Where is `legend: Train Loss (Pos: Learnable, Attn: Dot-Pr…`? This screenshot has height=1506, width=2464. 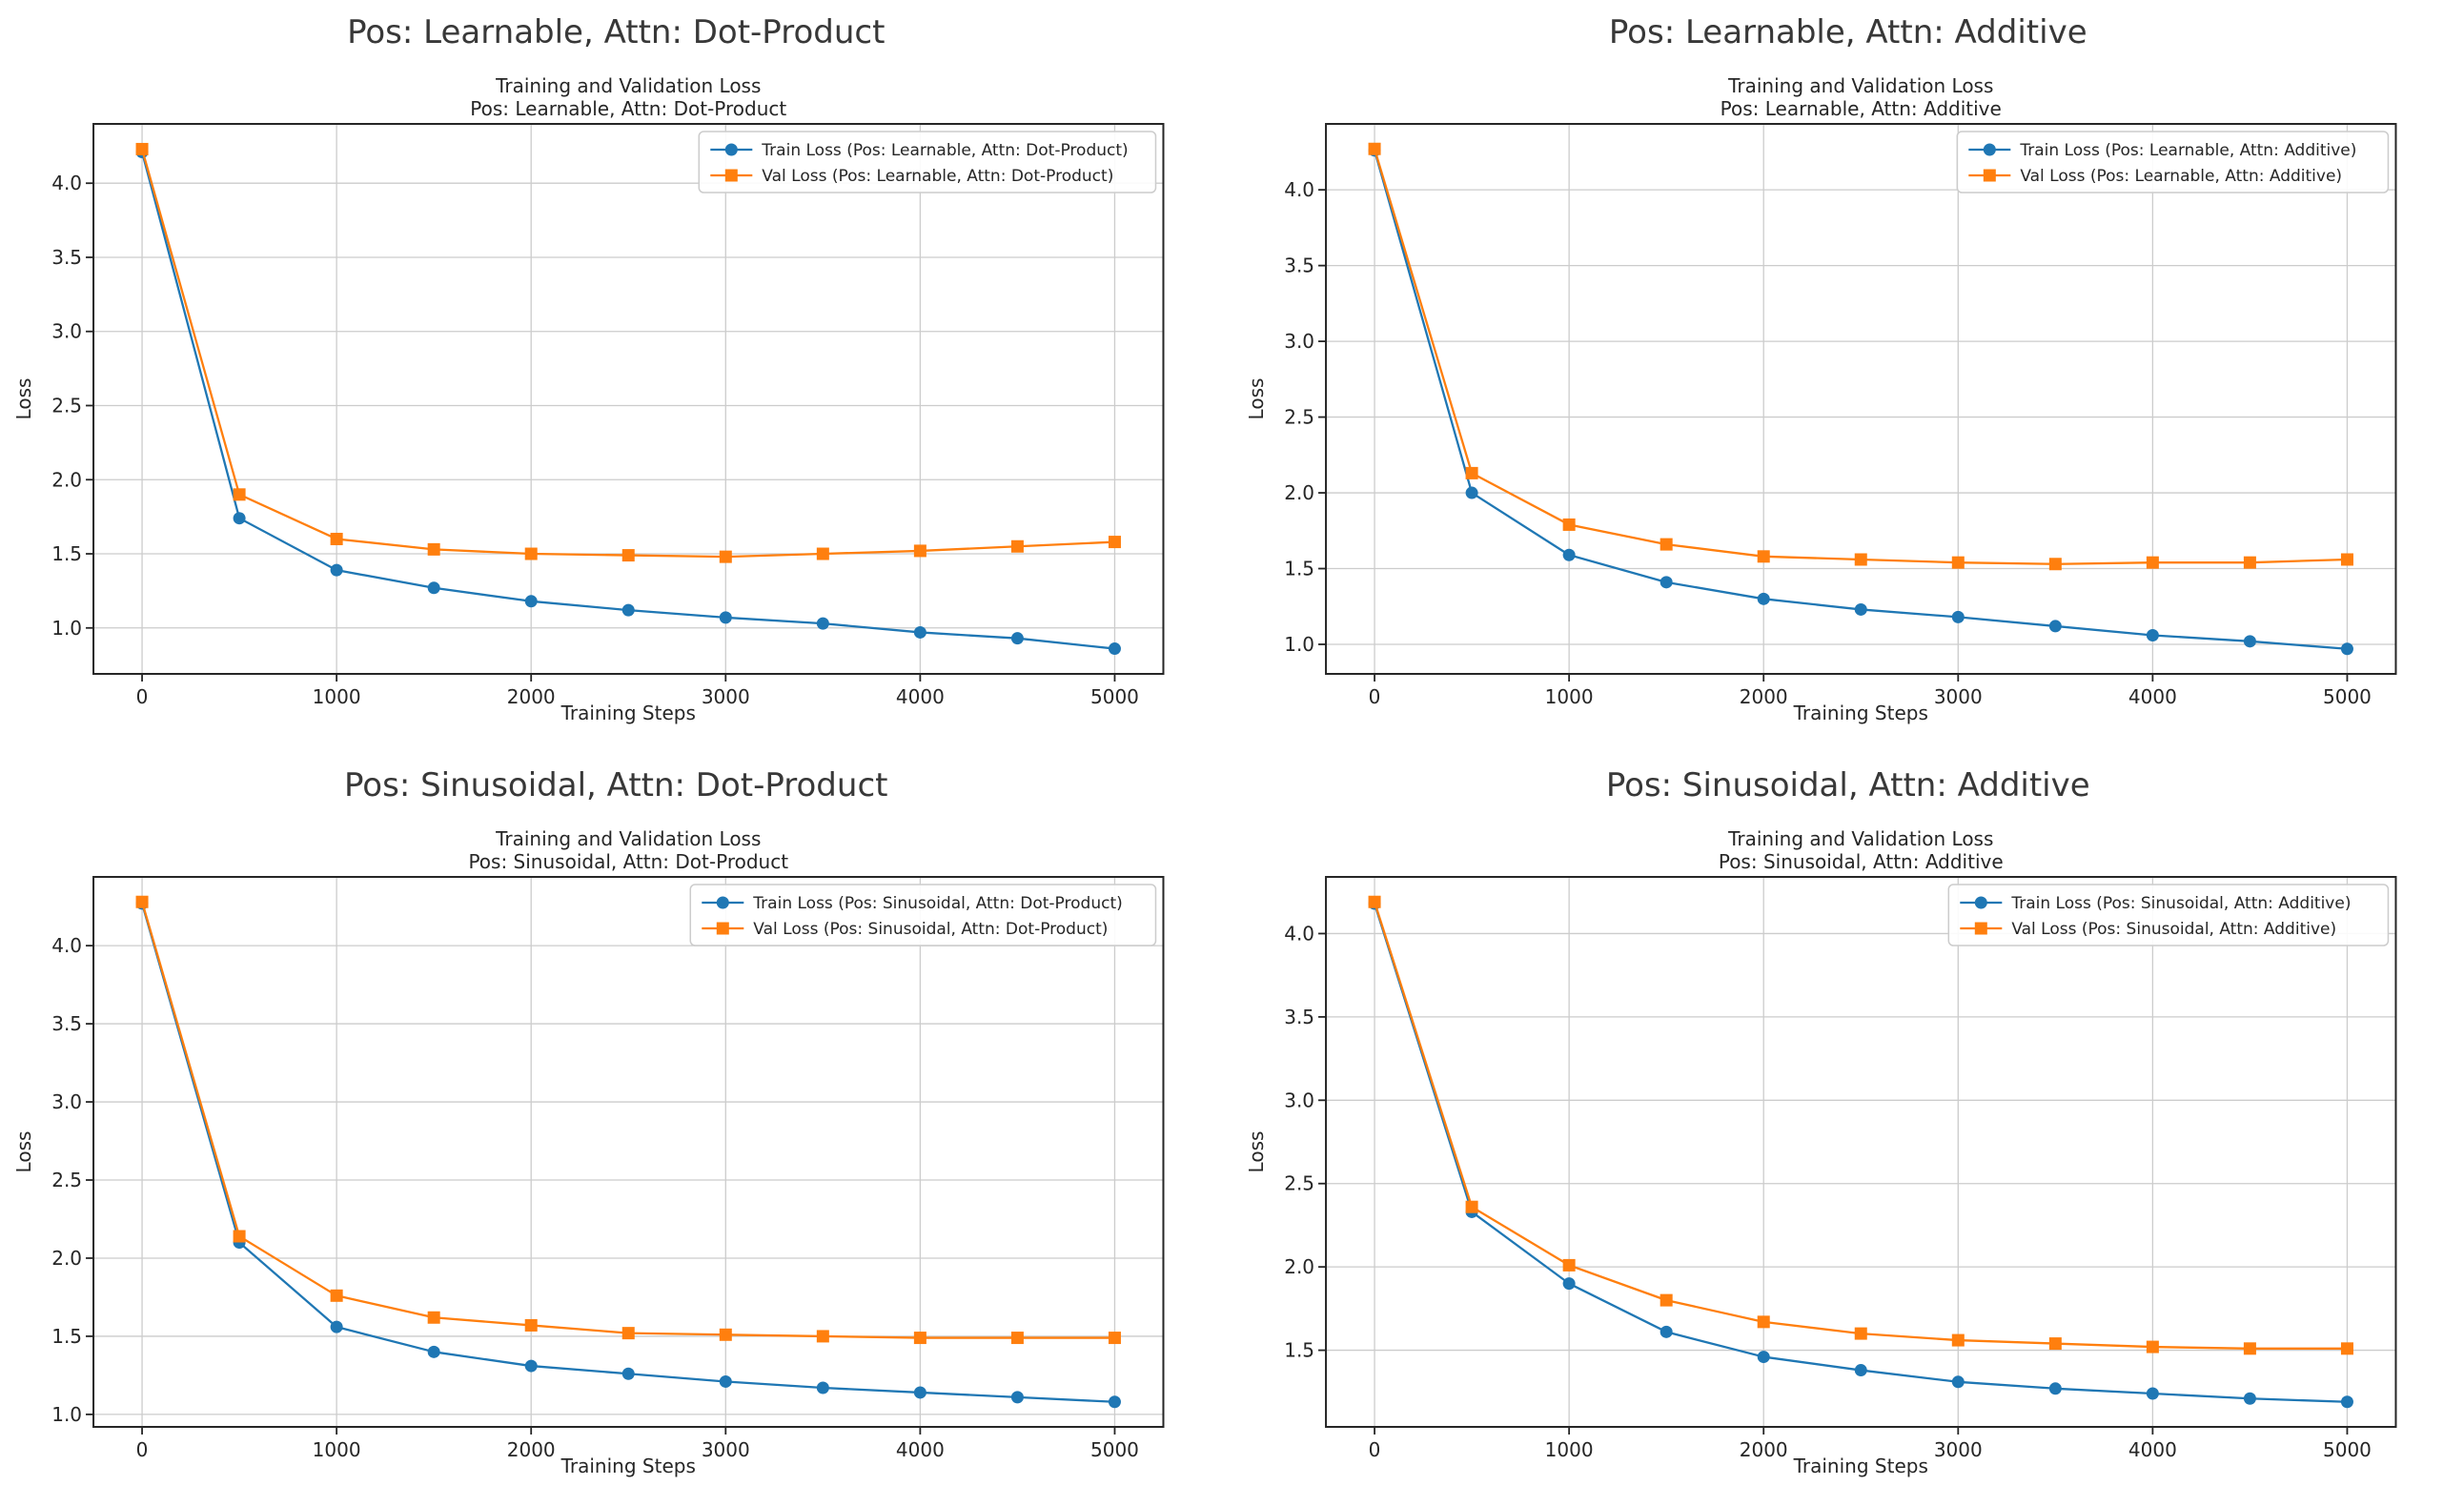
legend: Train Loss (Pos: Learnable, Attn: Dot-Pr… is located at coordinates (927, 162).